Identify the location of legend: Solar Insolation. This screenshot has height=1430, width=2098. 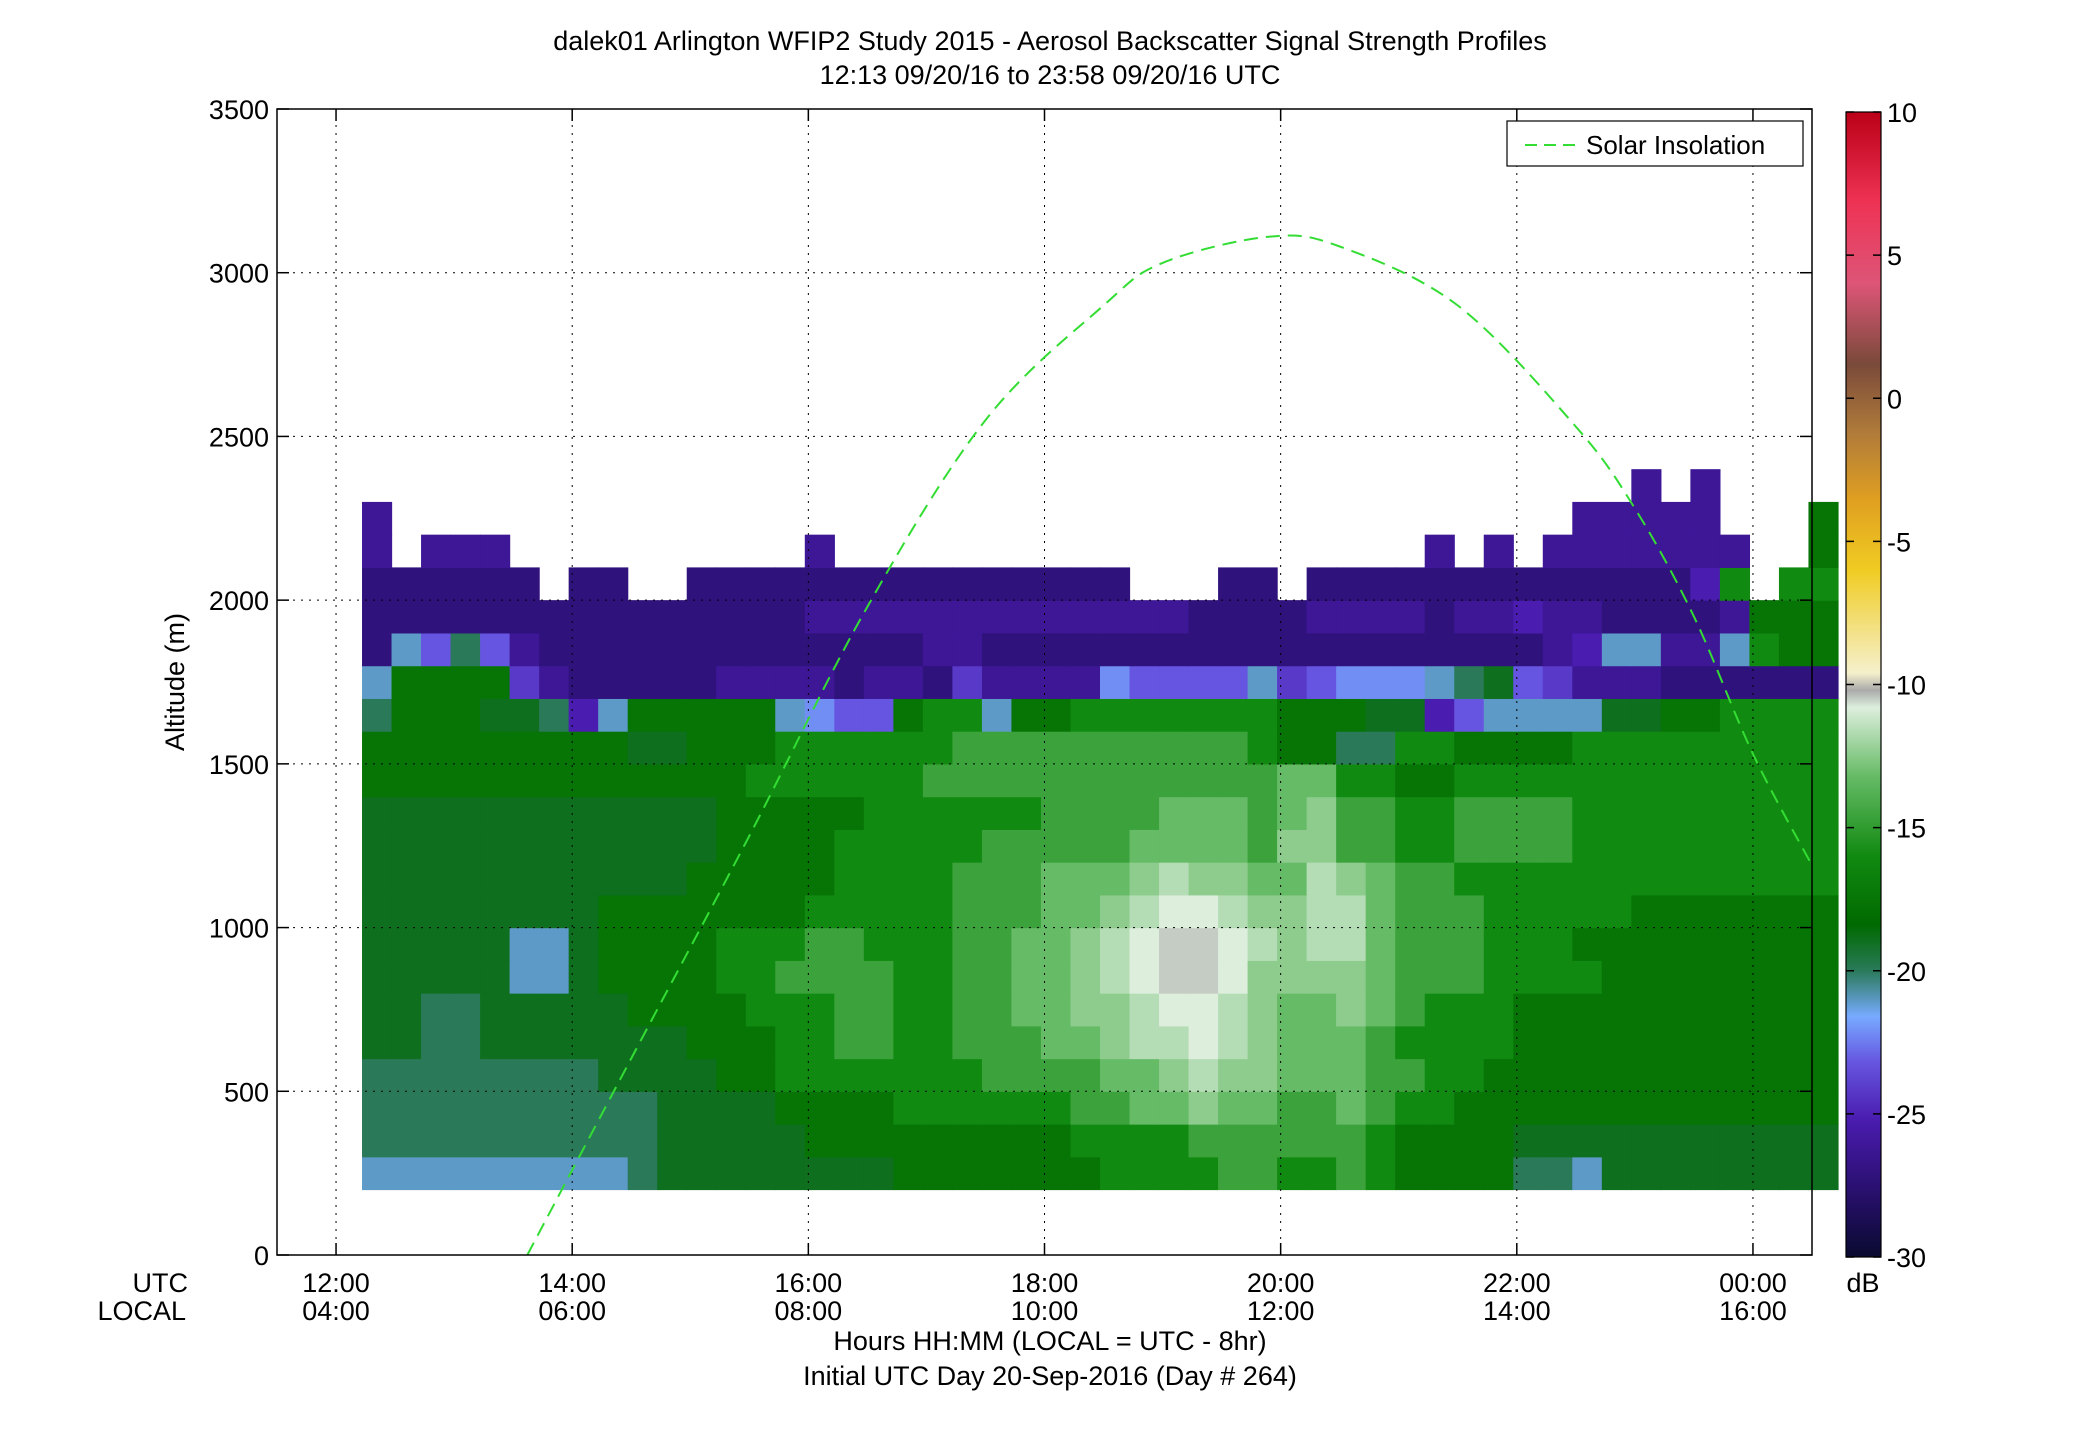
(1655, 143).